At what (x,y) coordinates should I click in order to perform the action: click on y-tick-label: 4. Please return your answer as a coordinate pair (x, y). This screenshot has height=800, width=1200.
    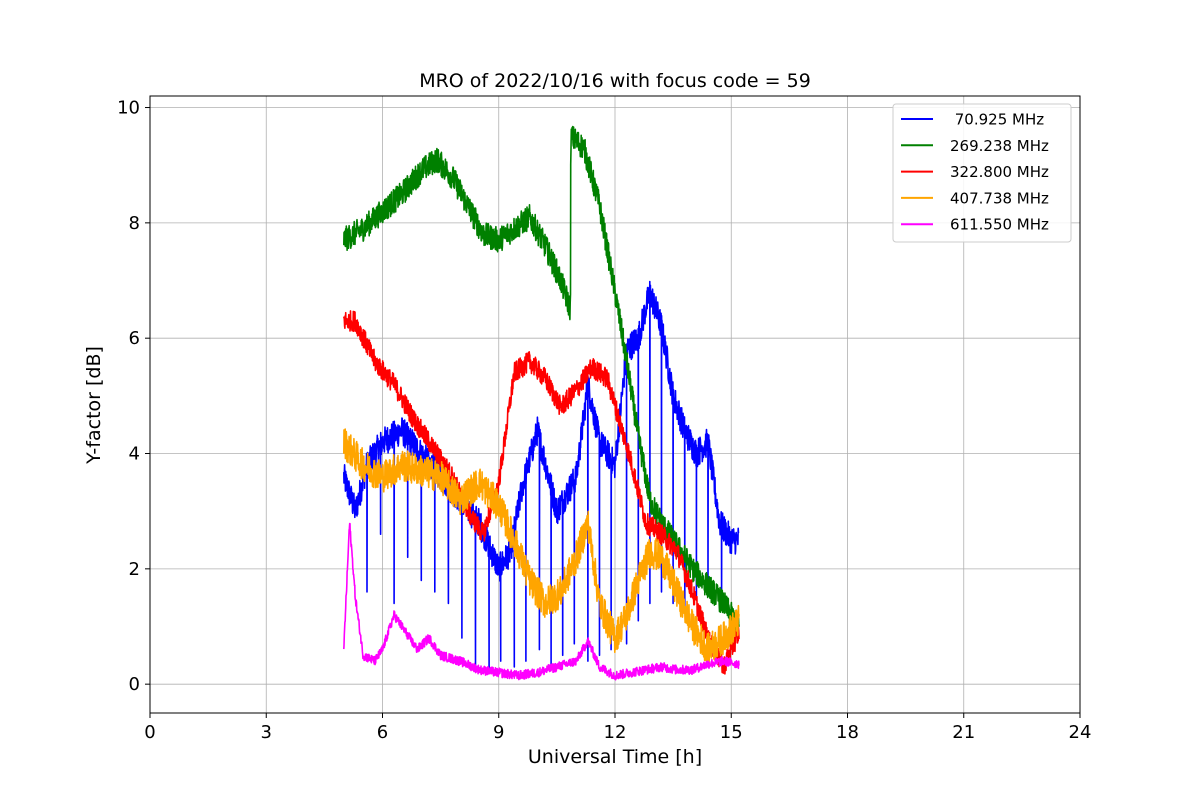
    Looking at the image, I should click on (134, 454).